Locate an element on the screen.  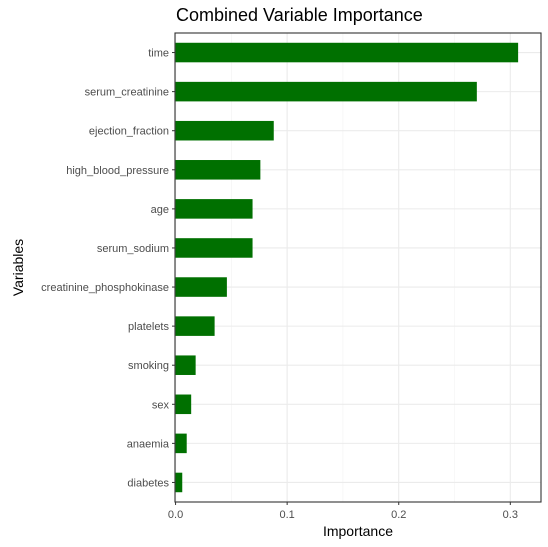
bar-serum-sodium is located at coordinates (214, 248).